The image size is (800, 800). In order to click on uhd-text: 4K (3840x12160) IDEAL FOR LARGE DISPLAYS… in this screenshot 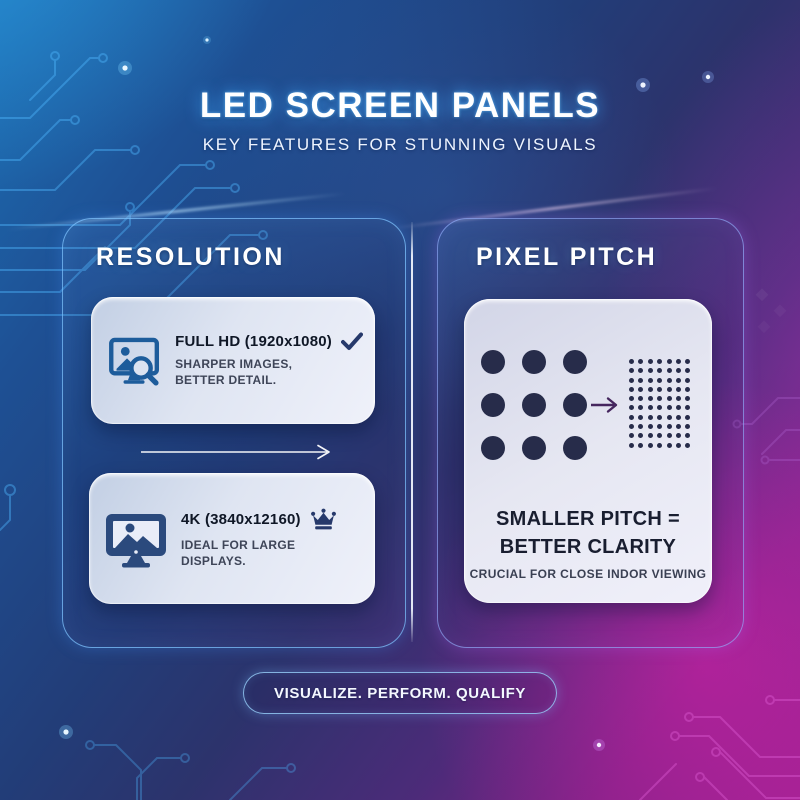, I will do `click(272, 538)`.